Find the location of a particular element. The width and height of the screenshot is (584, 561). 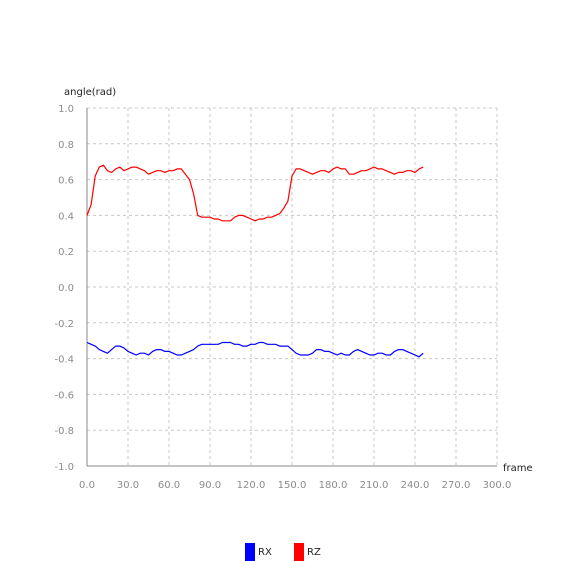

x-tick-label: 300.0 is located at coordinates (497, 485).